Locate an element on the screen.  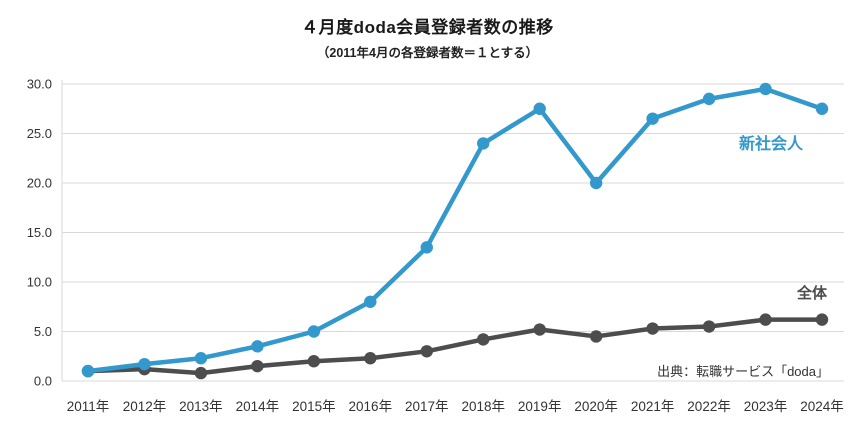
svg-text: 2014年 is located at coordinates (258, 406).